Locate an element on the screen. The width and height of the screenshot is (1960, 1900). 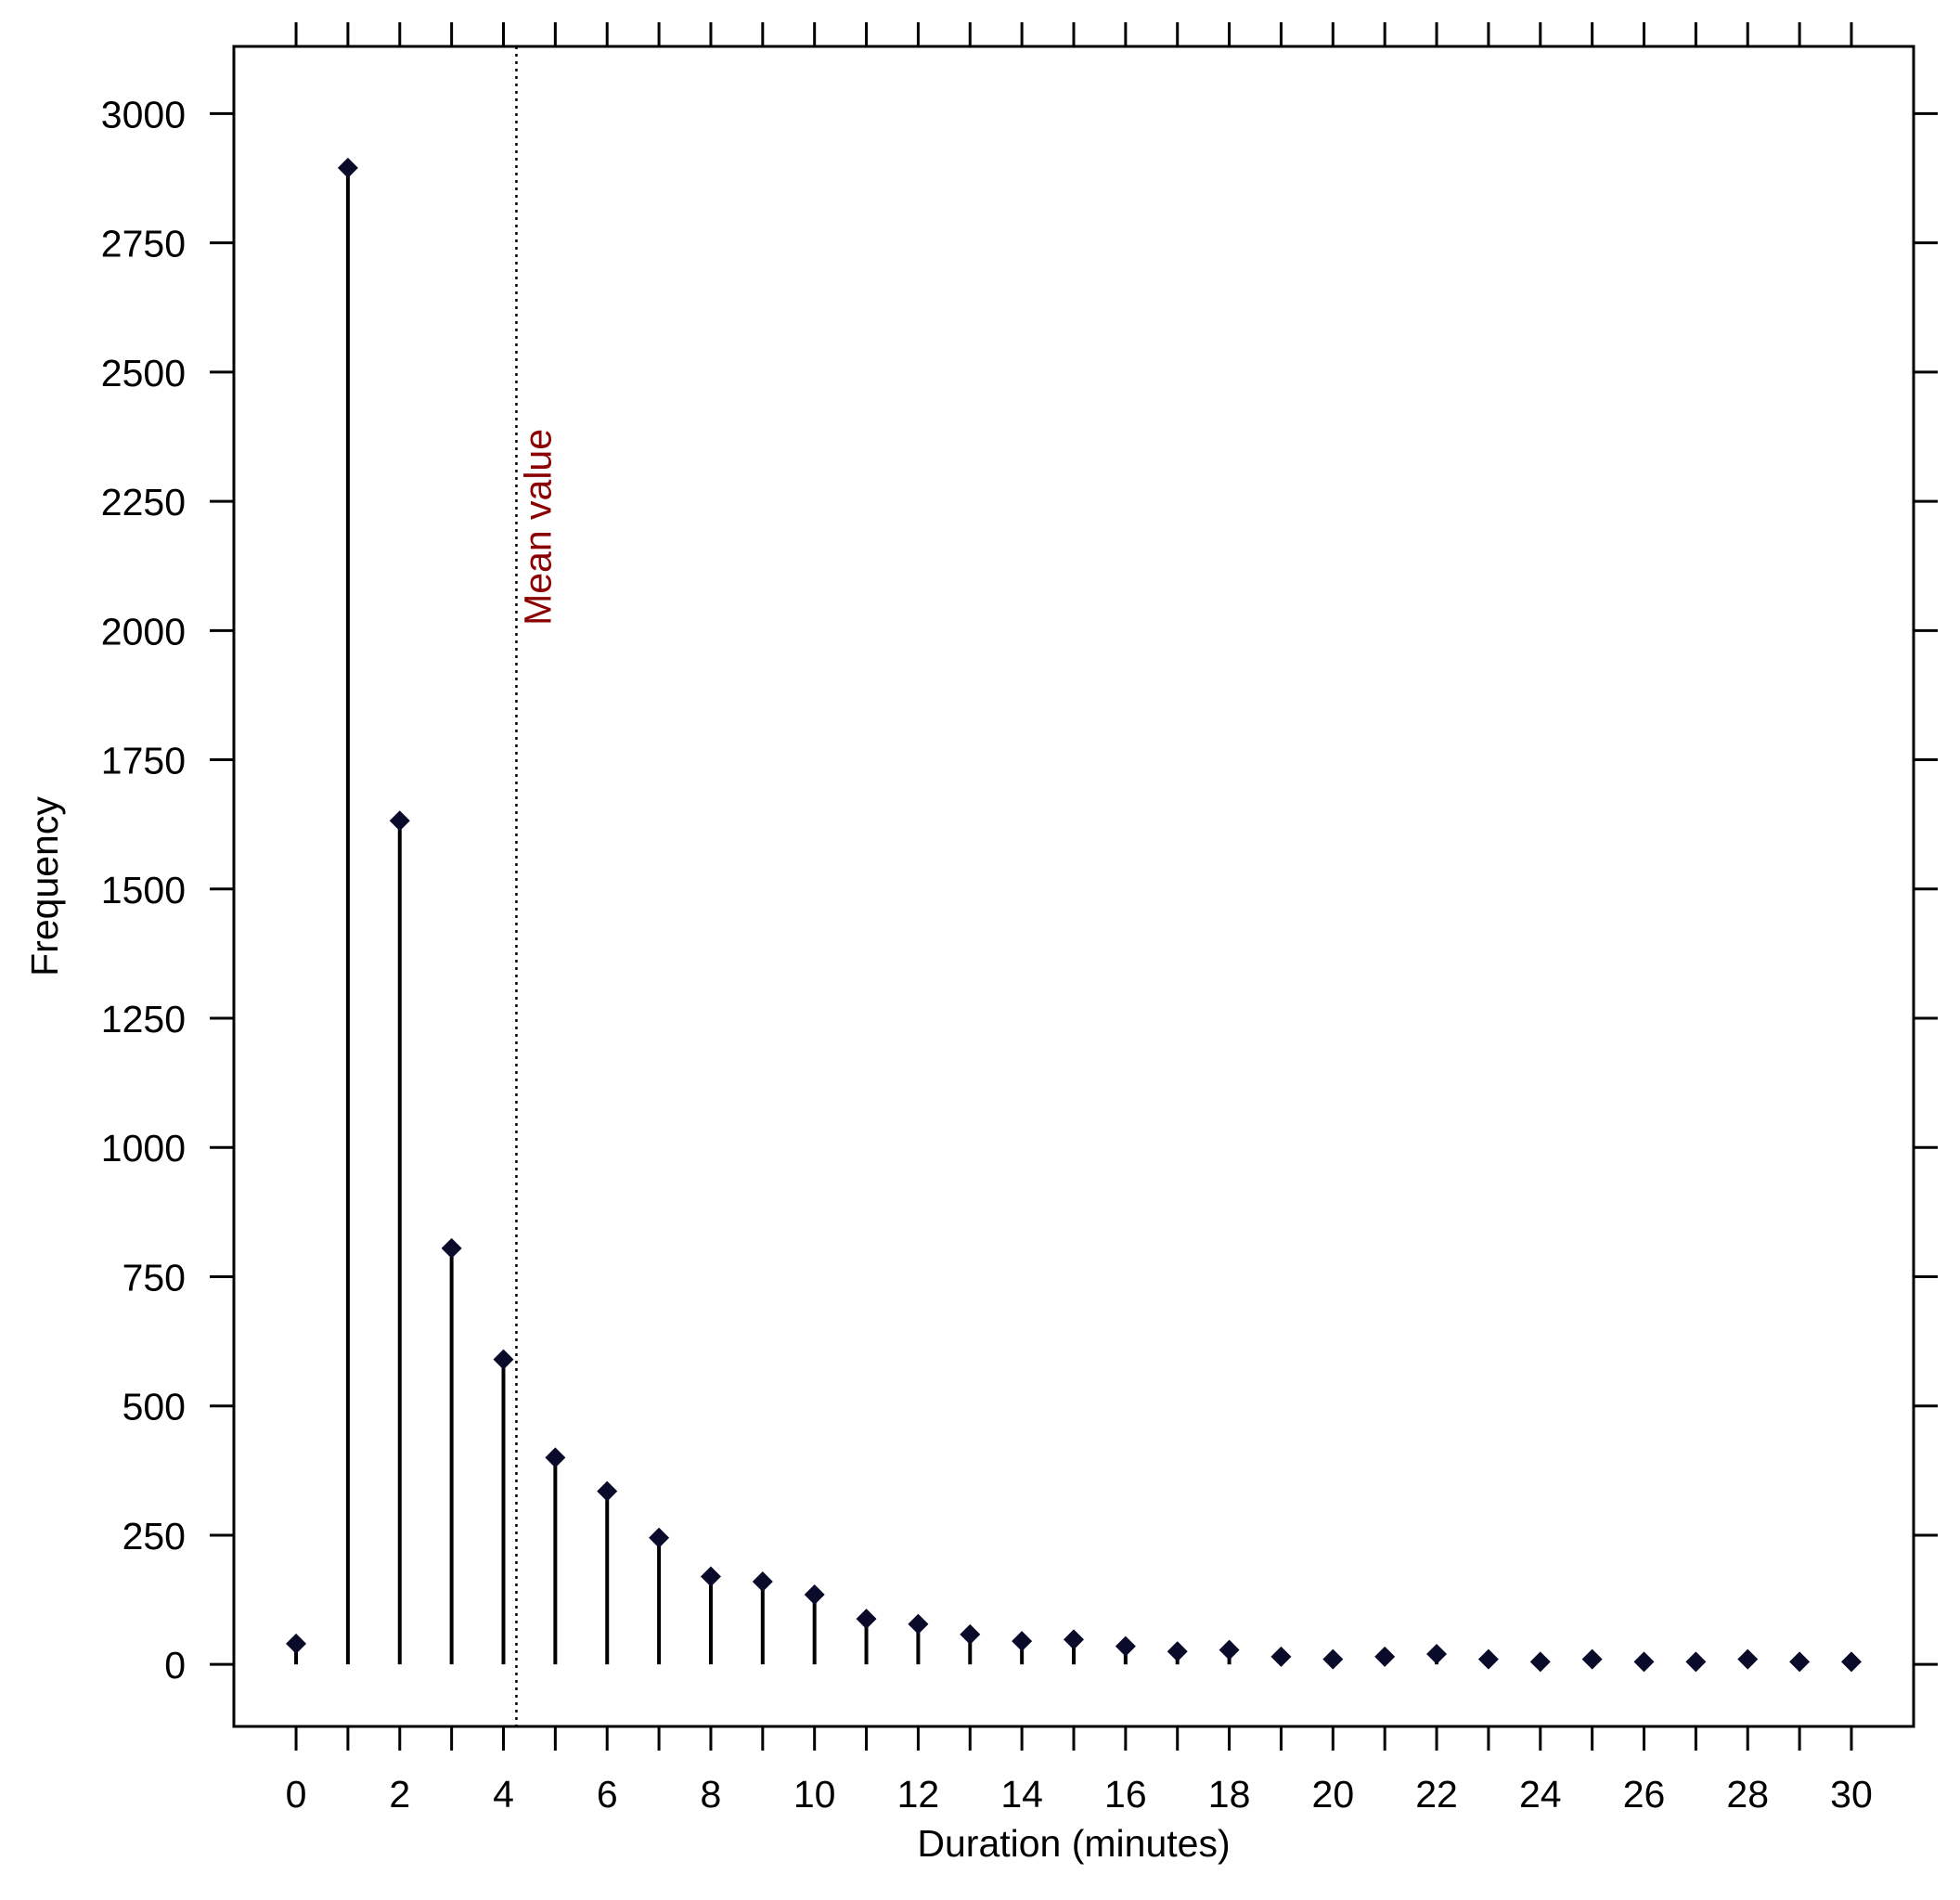
x-tick-label: 22 is located at coordinates (1436, 1794).